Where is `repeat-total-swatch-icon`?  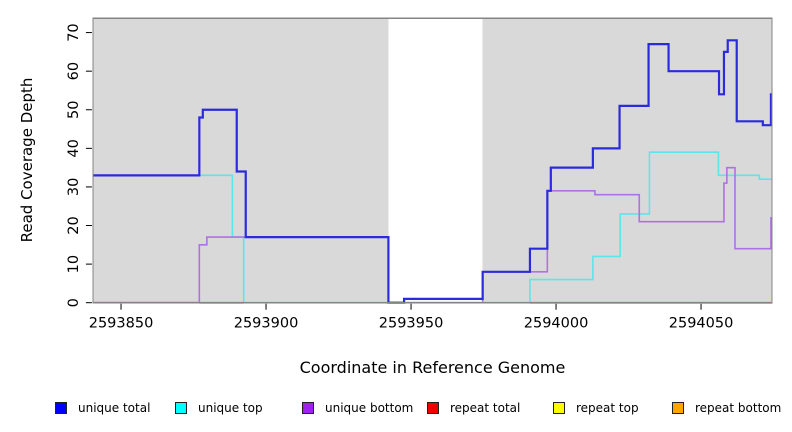
repeat-total-swatch-icon is located at coordinates (433, 408).